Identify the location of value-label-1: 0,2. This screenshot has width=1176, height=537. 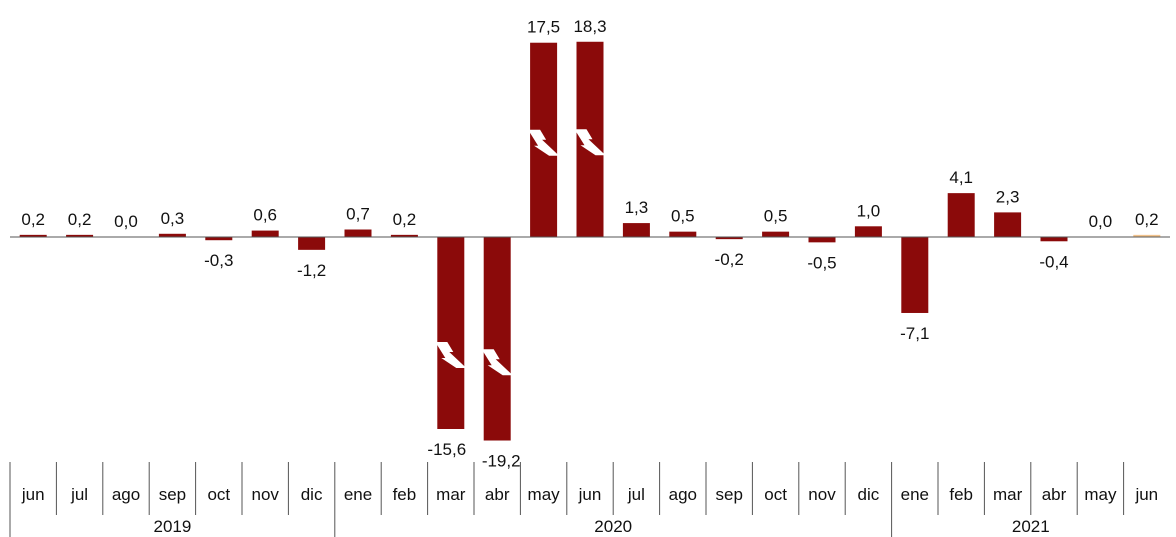
(80, 219).